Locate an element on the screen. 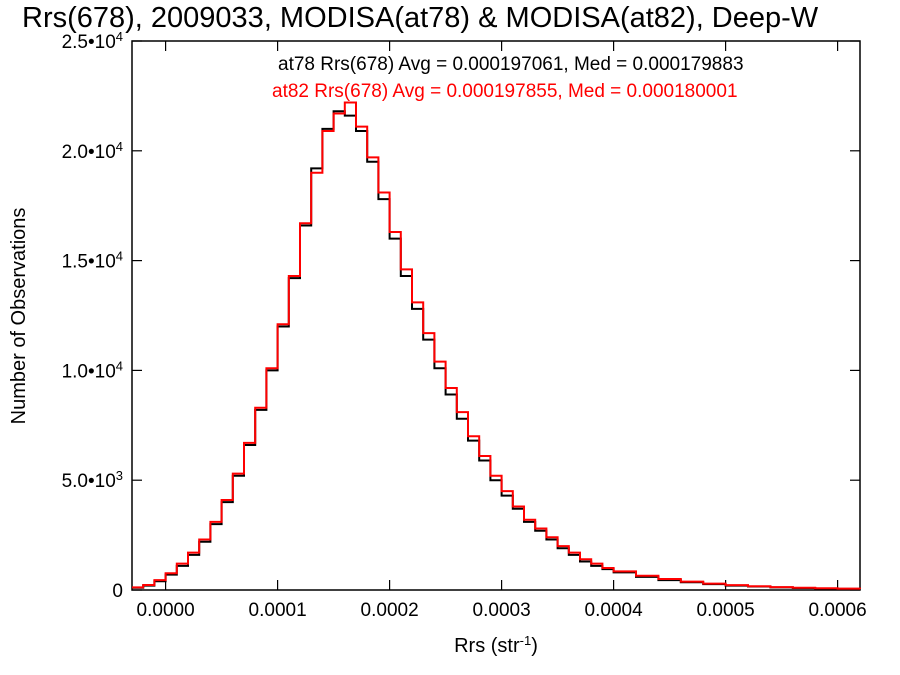 The width and height of the screenshot is (900, 675). y-tick-label: 1.5•104 is located at coordinates (92, 260).